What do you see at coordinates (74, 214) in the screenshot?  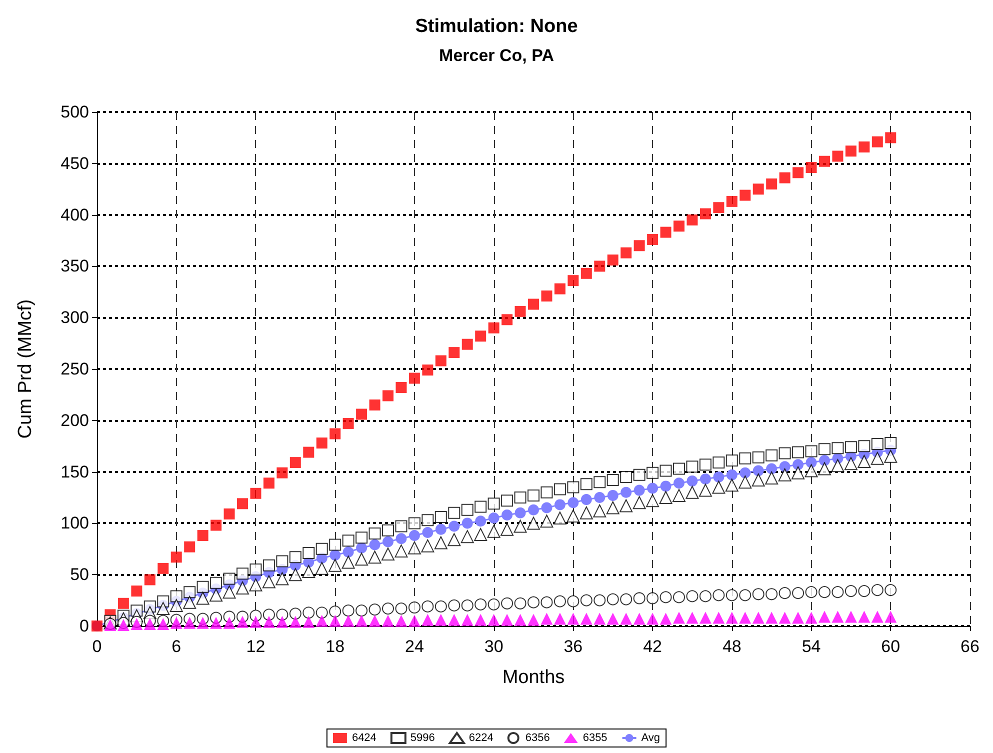 I see `y-tick-label: 400` at bounding box center [74, 214].